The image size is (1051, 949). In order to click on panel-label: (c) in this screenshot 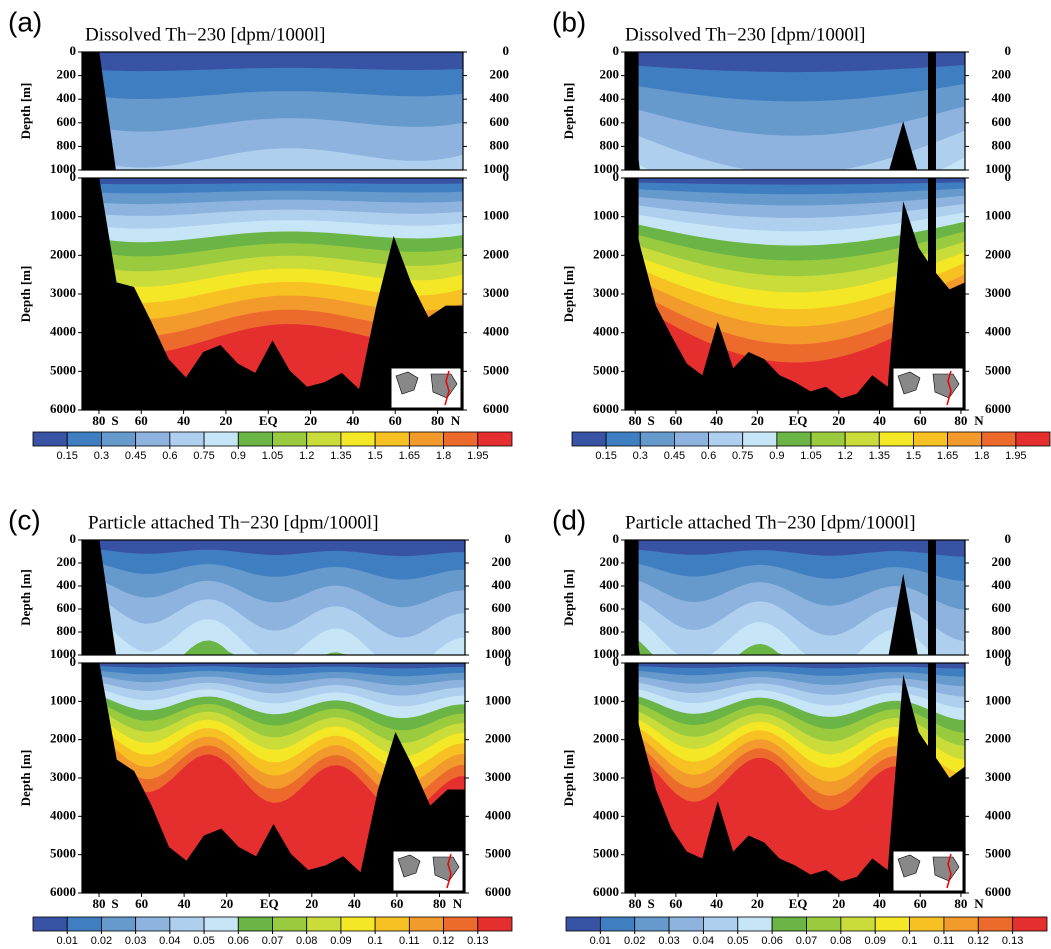, I will do `click(24, 519)`.